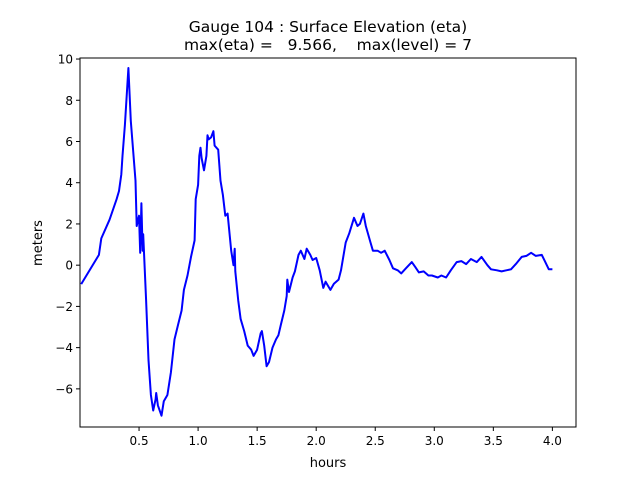 This screenshot has width=640, height=484. I want to click on y-tick-label: 6, so click(69, 142).